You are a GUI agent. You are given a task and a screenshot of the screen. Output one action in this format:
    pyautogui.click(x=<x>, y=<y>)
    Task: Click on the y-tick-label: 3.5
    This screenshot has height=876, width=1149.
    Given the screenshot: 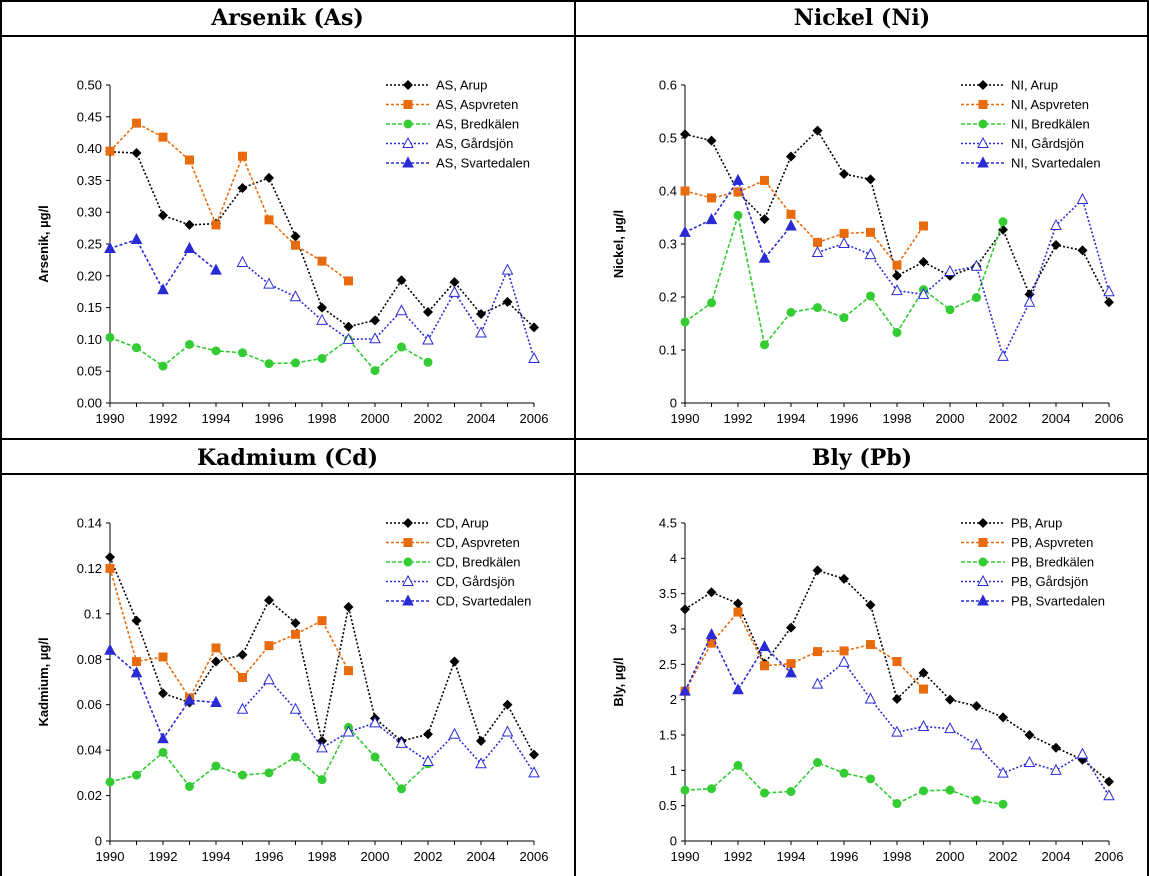 What is the action you would take?
    pyautogui.click(x=668, y=593)
    